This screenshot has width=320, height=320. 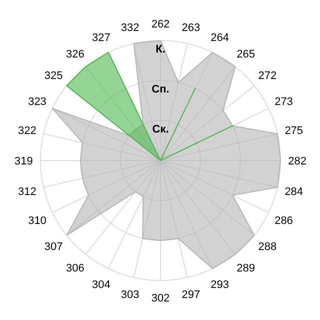 What do you see at coordinates (161, 50) in the screenshot?
I see `y-tick-label: К.` at bounding box center [161, 50].